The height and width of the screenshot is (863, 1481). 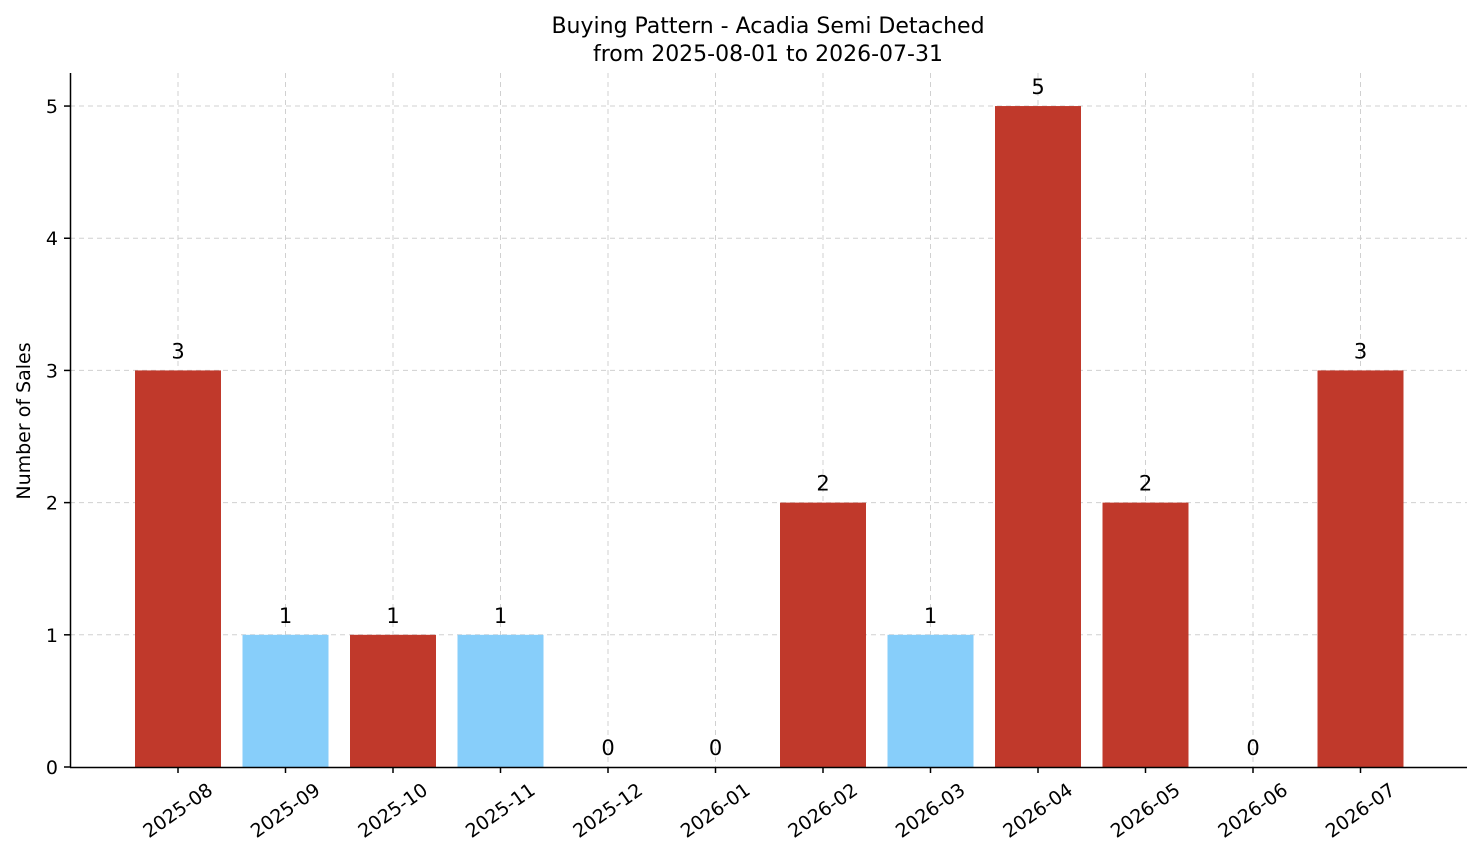 I want to click on x-tick-label: 2025-09, so click(x=286, y=811).